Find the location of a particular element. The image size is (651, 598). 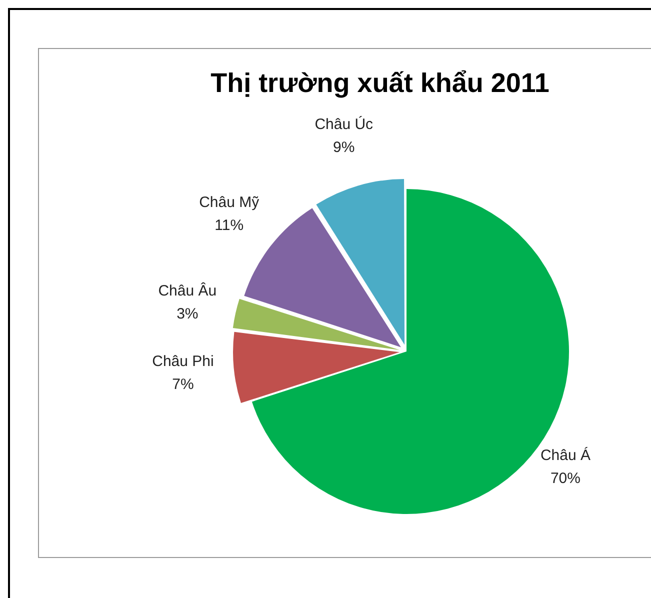

slice-label: Châu Mỹ is located at coordinates (229, 203).